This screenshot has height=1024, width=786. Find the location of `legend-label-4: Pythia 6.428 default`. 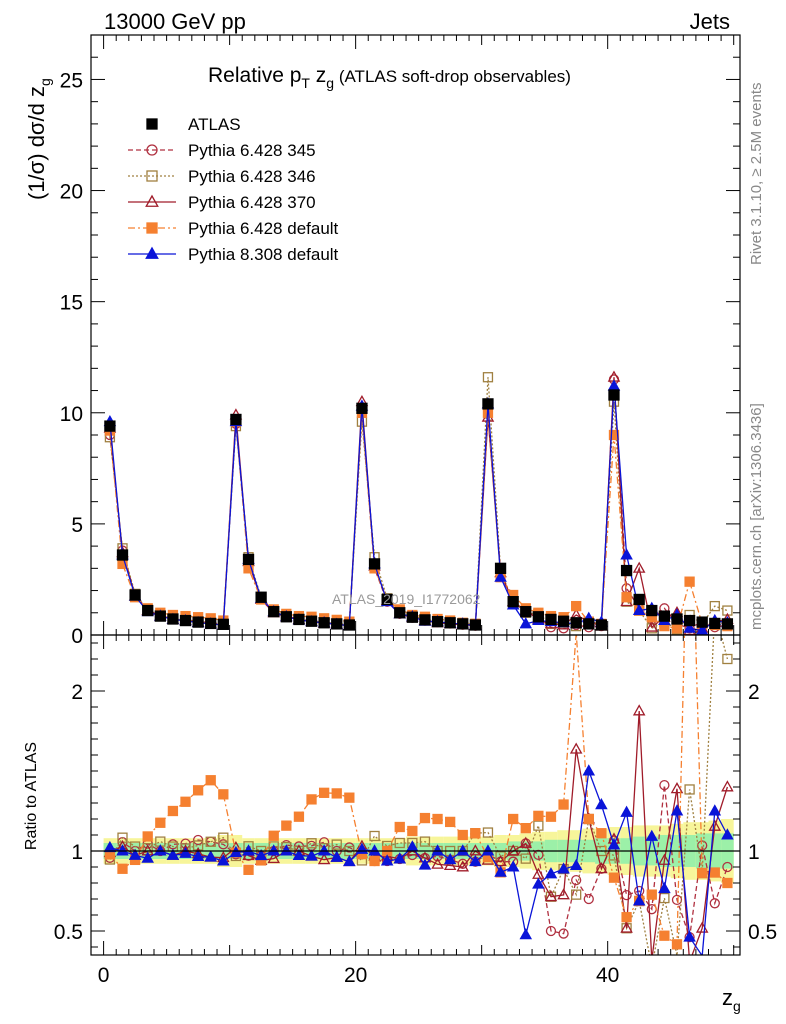

legend-label-4: Pythia 6.428 default is located at coordinates (263, 228).